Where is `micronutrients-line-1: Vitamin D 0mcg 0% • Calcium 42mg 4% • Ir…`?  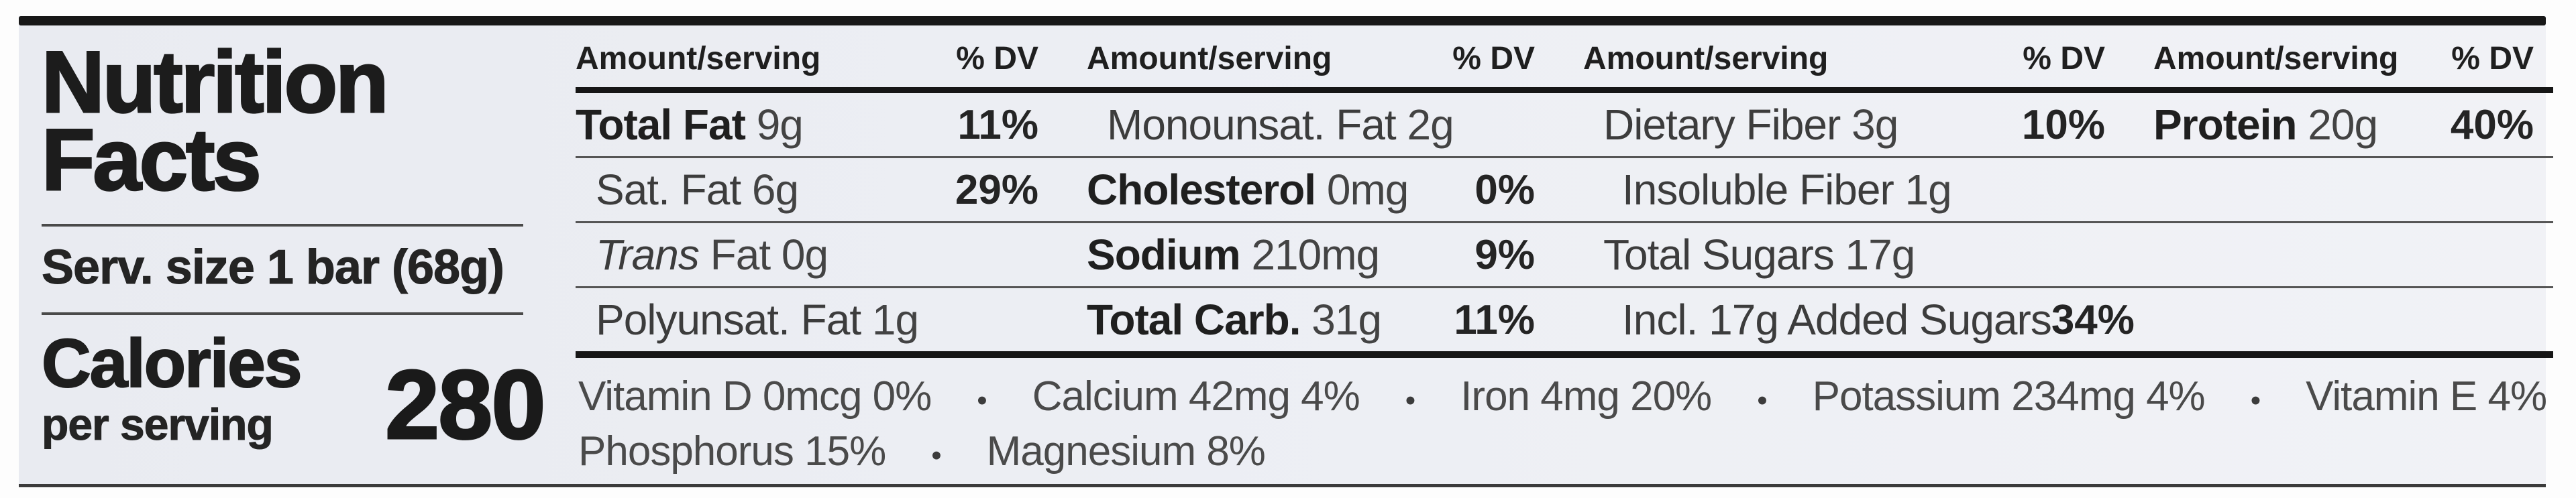 micronutrients-line-1: Vitamin D 0mcg 0% • Calcium 42mg 4% • Ir… is located at coordinates (1562, 398).